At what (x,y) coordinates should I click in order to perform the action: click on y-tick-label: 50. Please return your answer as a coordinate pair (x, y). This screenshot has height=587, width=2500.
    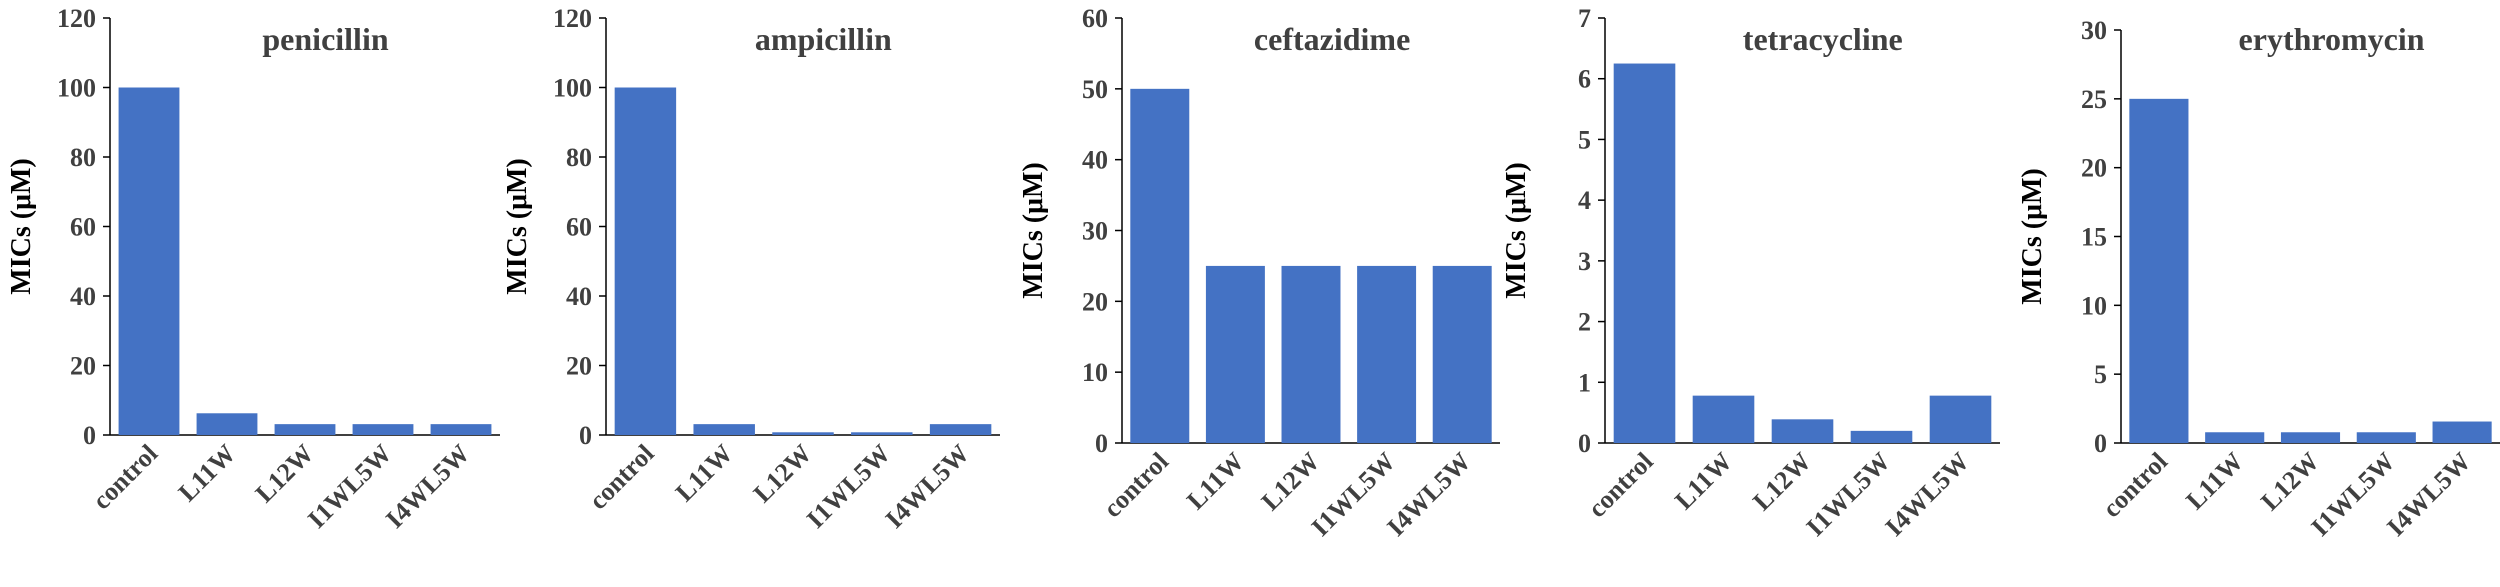
    Looking at the image, I should click on (1095, 89).